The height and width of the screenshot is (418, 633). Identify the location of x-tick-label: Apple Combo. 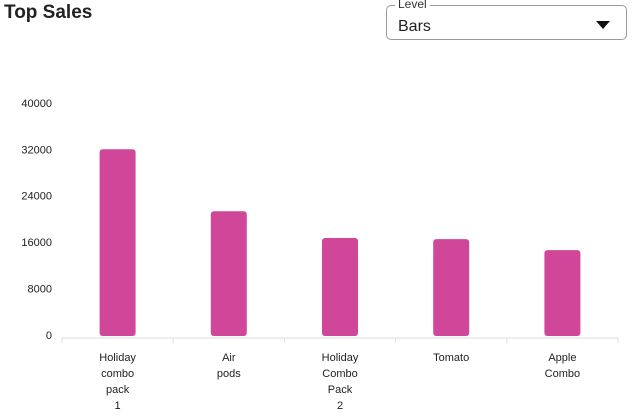
(562, 366).